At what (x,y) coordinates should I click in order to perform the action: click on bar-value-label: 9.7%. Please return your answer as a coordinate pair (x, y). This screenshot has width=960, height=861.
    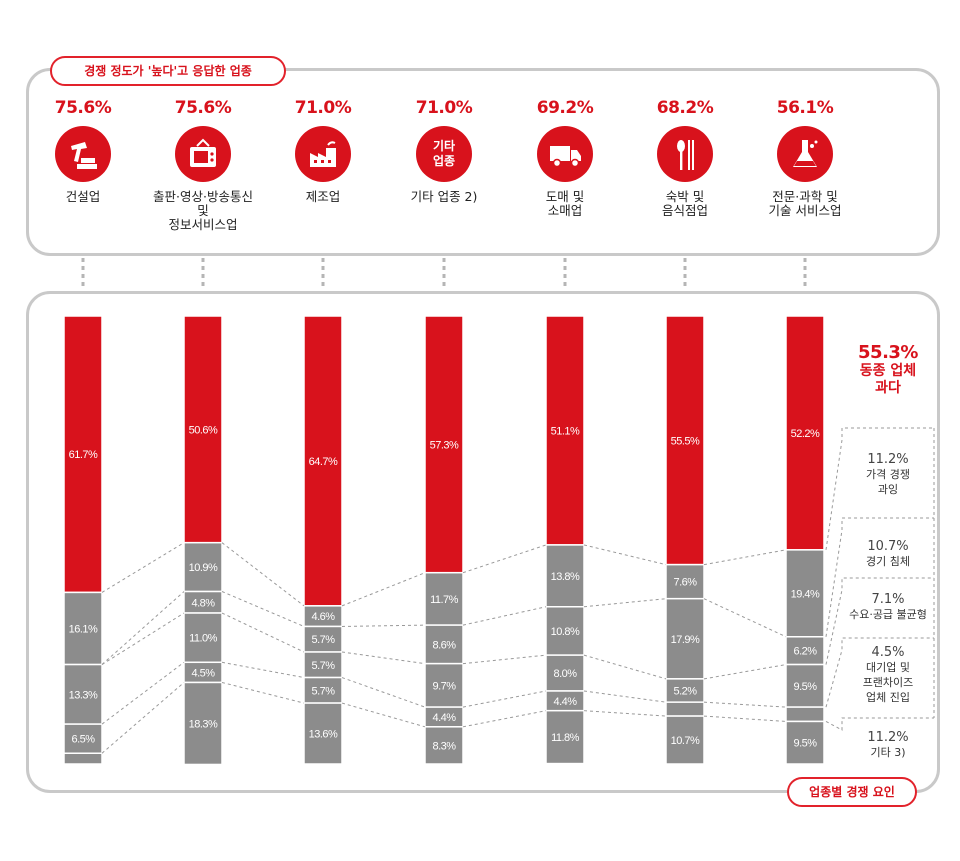
    Looking at the image, I should click on (444, 686).